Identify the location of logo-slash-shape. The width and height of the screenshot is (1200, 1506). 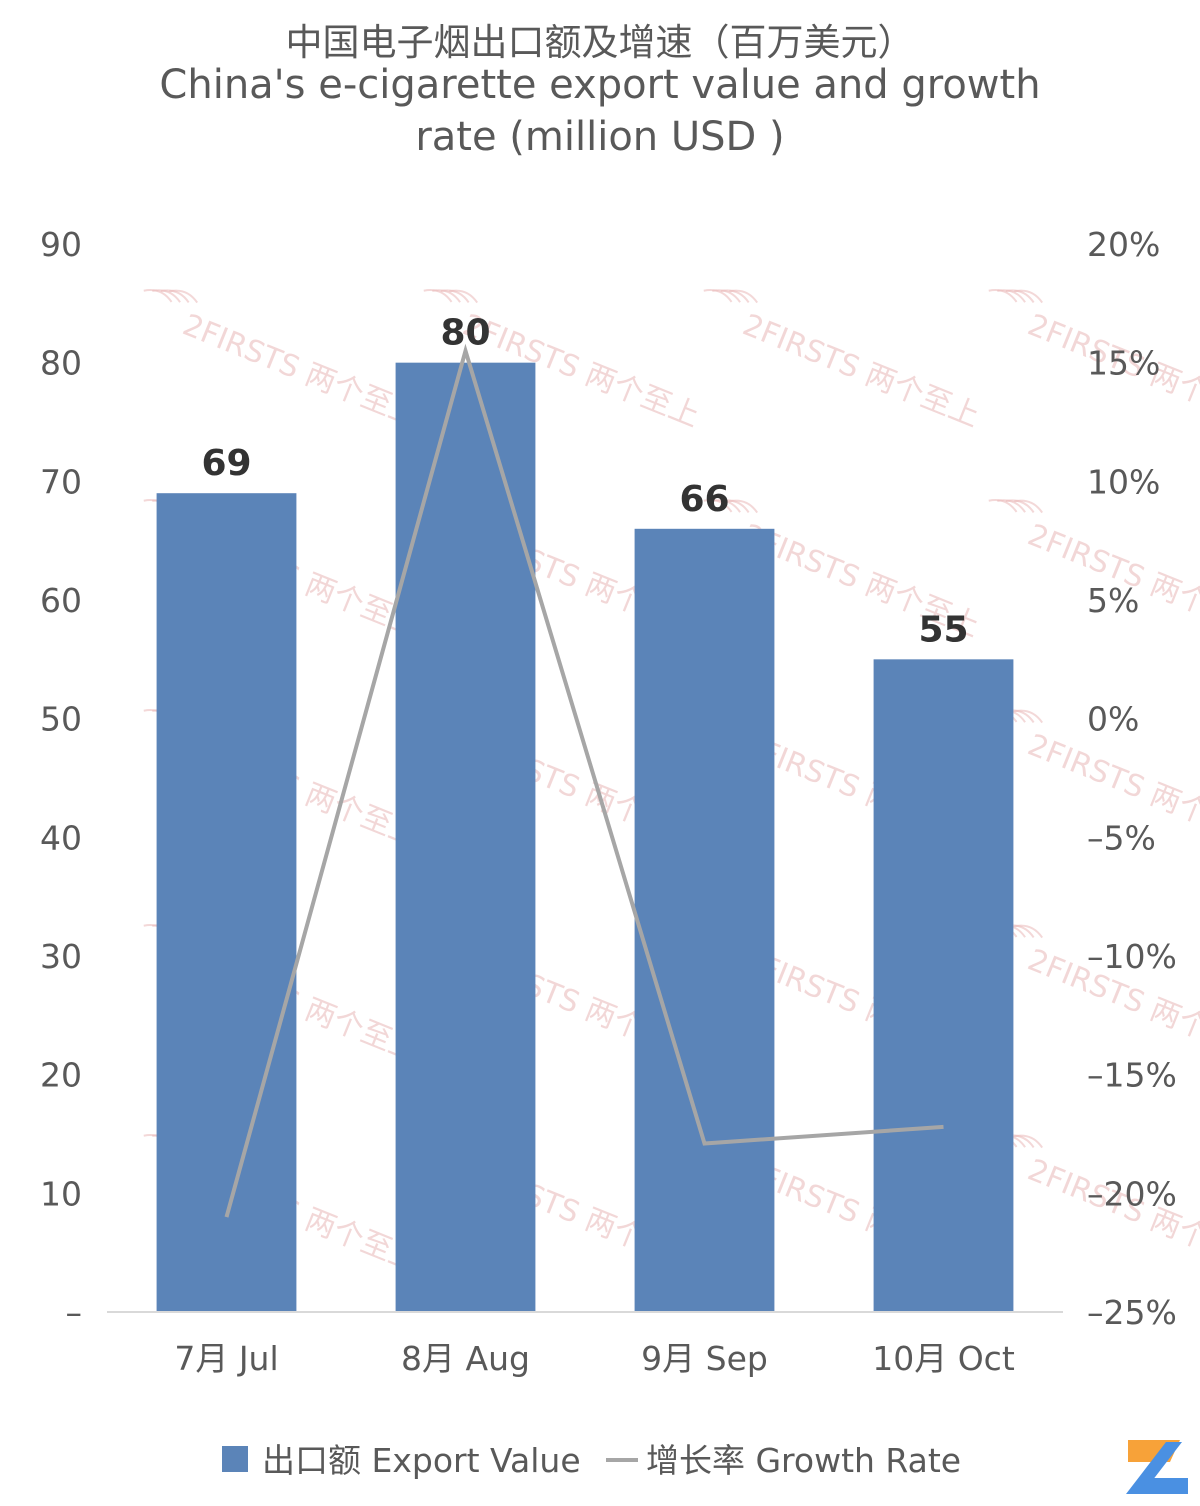
(1154, 1468).